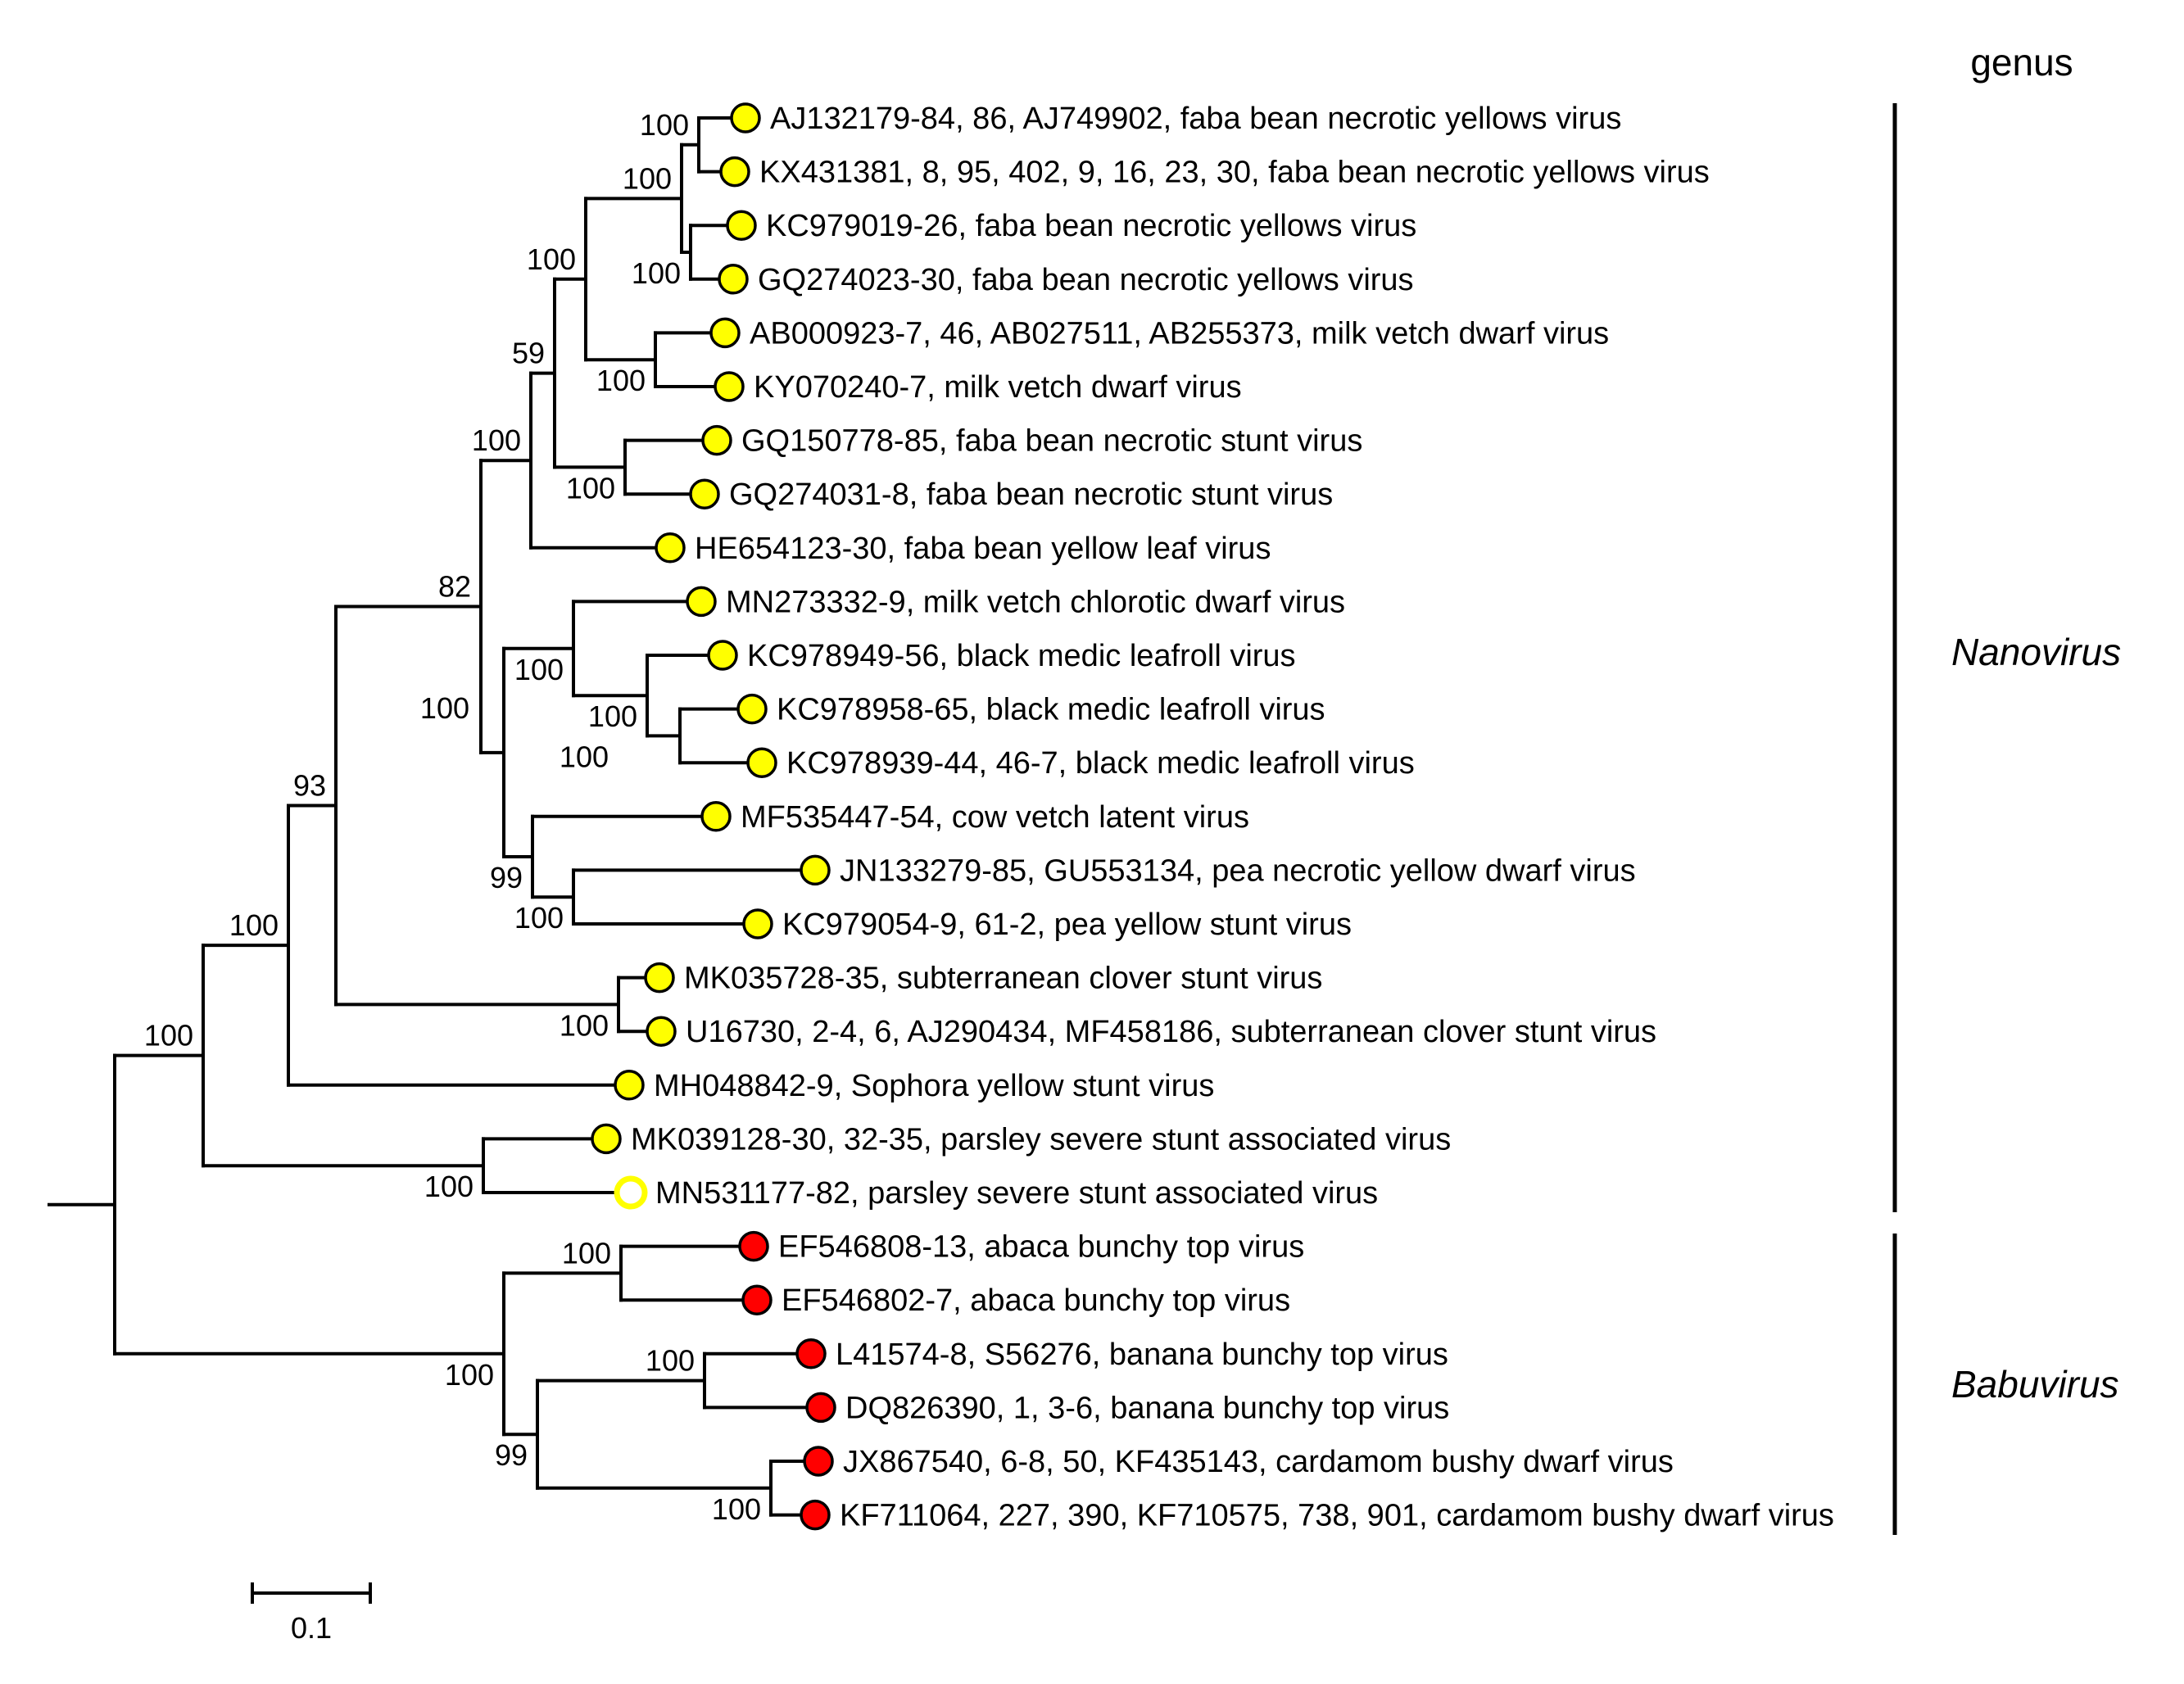 The height and width of the screenshot is (1684, 2184). Describe the element at coordinates (998, 387) in the screenshot. I see `taxon-label: KY070240-7, milk vetch dwarf virus` at that location.